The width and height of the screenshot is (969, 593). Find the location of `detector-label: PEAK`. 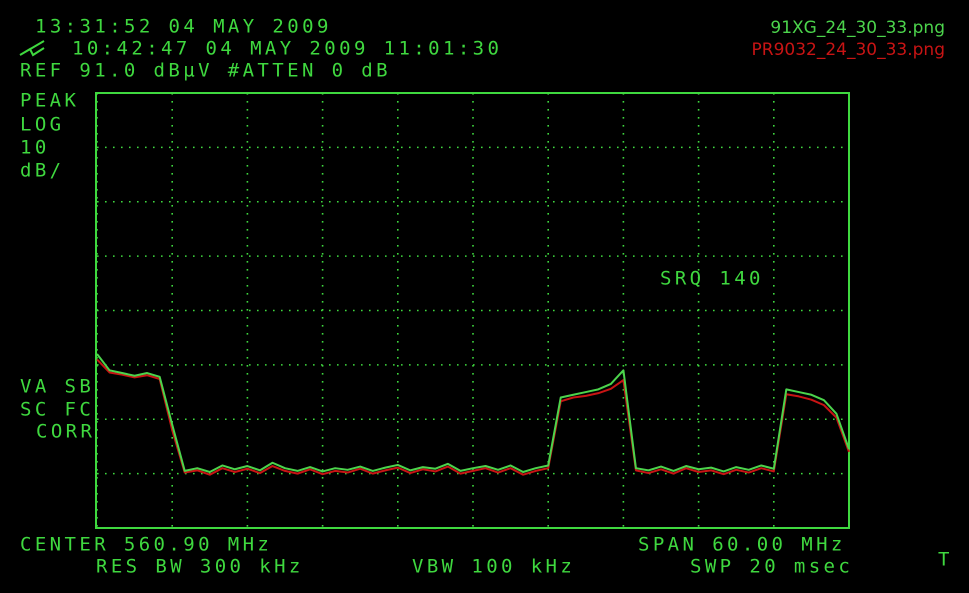

detector-label: PEAK is located at coordinates (49, 101).